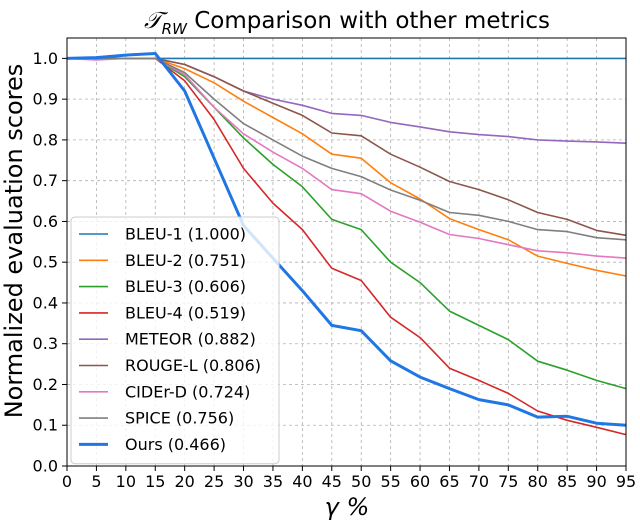 This screenshot has height=525, width=640. I want to click on legend-label: BLEU-2 (0.751), so click(185, 260).